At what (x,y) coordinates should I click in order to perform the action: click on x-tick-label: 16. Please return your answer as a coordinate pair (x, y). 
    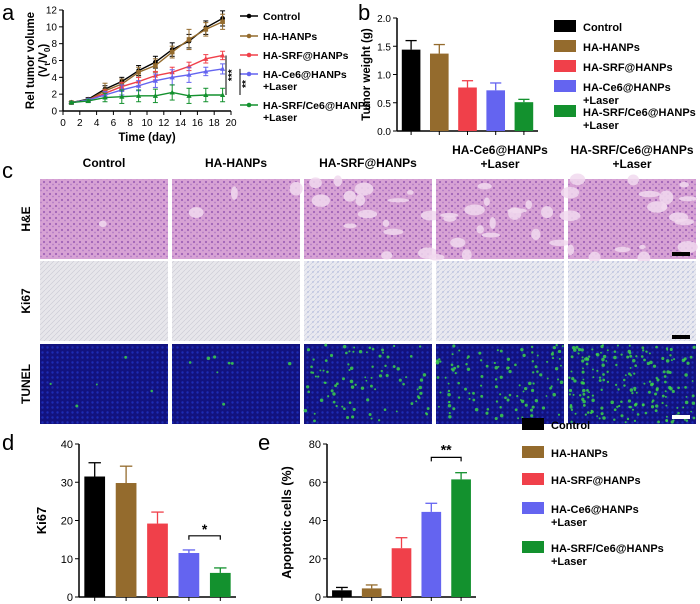
    Looking at the image, I should click on (198, 123).